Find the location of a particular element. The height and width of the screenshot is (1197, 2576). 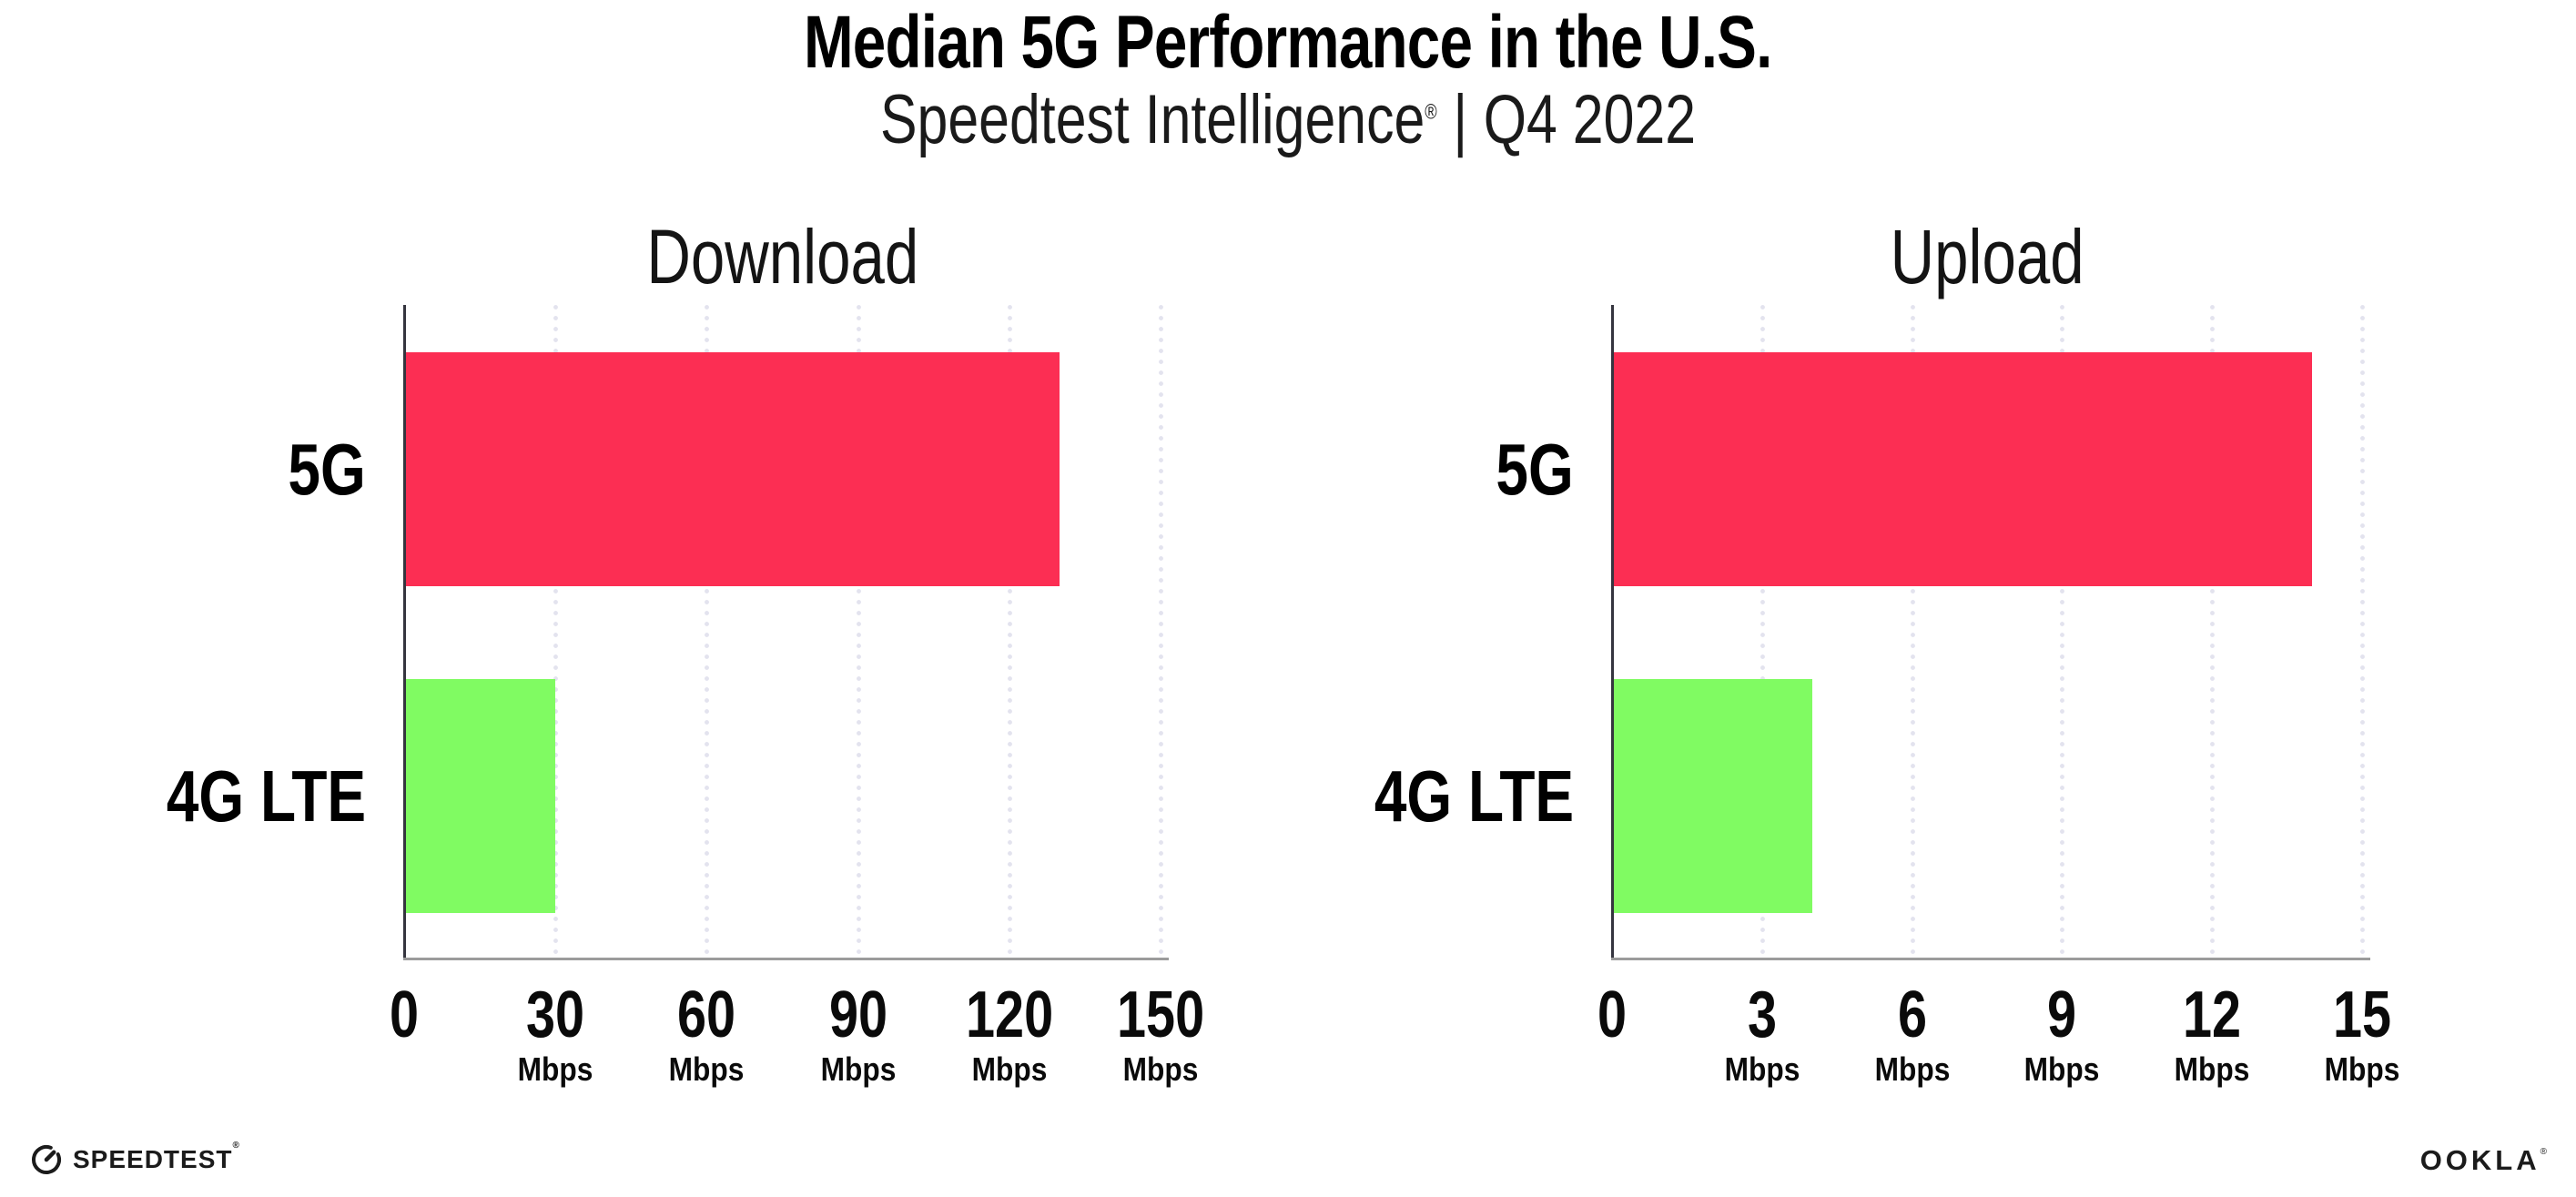

registered-mark: ® is located at coordinates (1431, 111).